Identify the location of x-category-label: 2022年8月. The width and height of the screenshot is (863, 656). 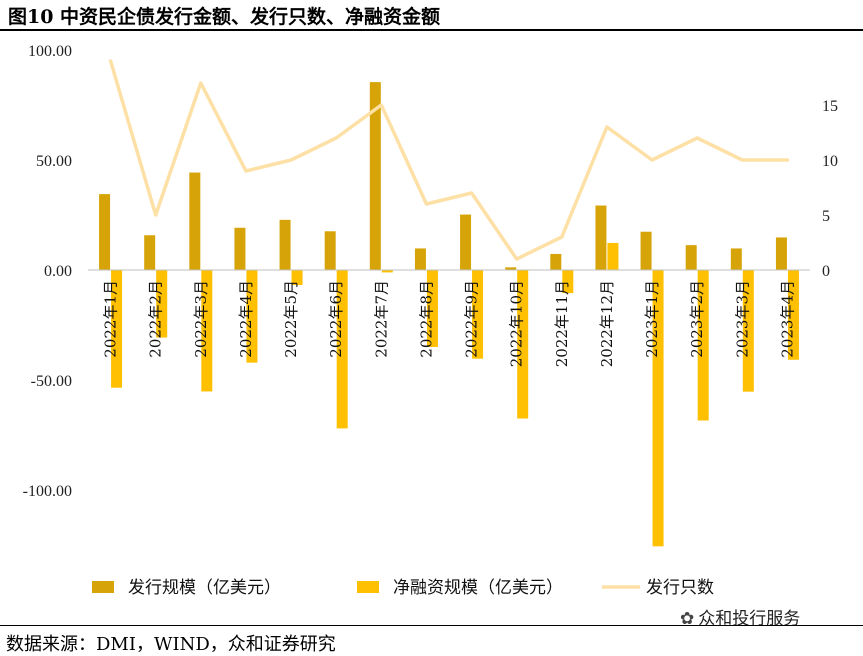
(426, 319).